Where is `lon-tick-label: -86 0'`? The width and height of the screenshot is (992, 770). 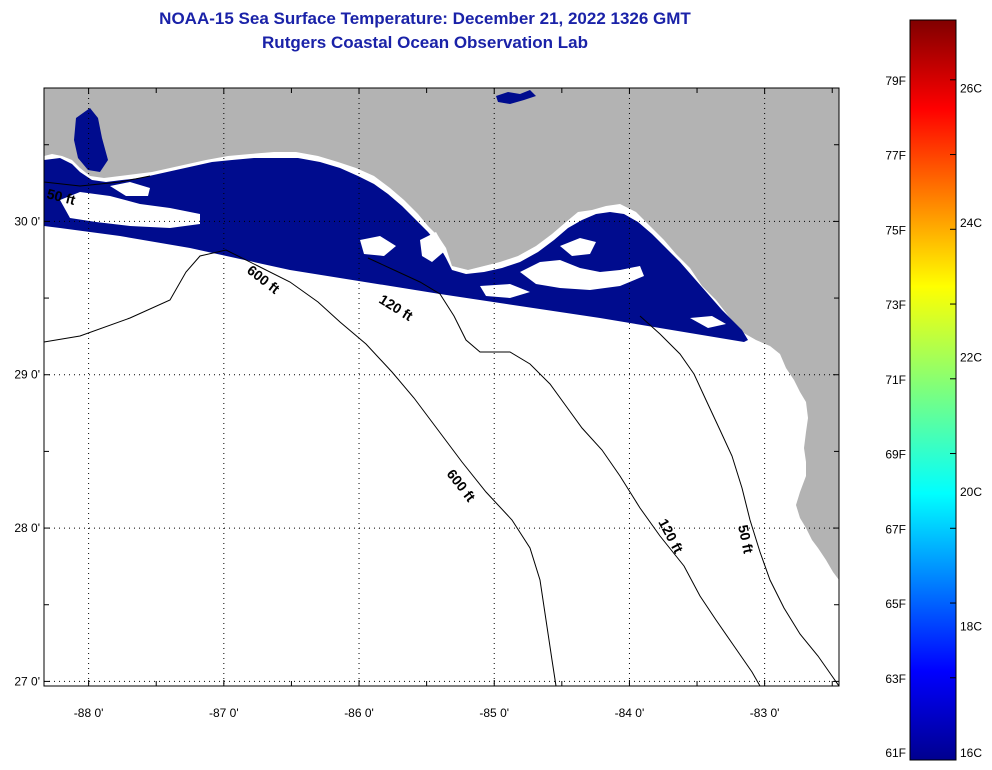 lon-tick-label: -86 0' is located at coordinates (359, 713).